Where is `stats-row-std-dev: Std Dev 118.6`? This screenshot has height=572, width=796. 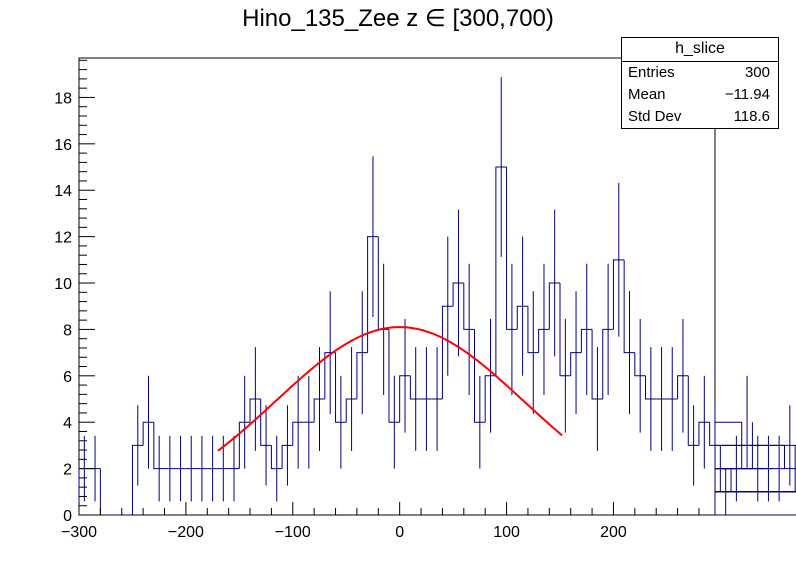 stats-row-std-dev: Std Dev 118.6 is located at coordinates (700, 117).